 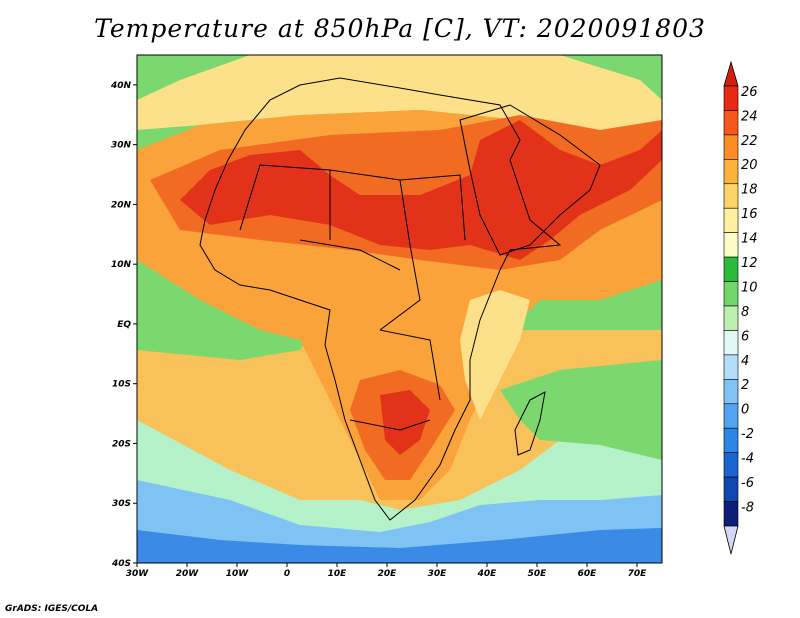 What do you see at coordinates (749, 116) in the screenshot?
I see `colorbar-label: 24` at bounding box center [749, 116].